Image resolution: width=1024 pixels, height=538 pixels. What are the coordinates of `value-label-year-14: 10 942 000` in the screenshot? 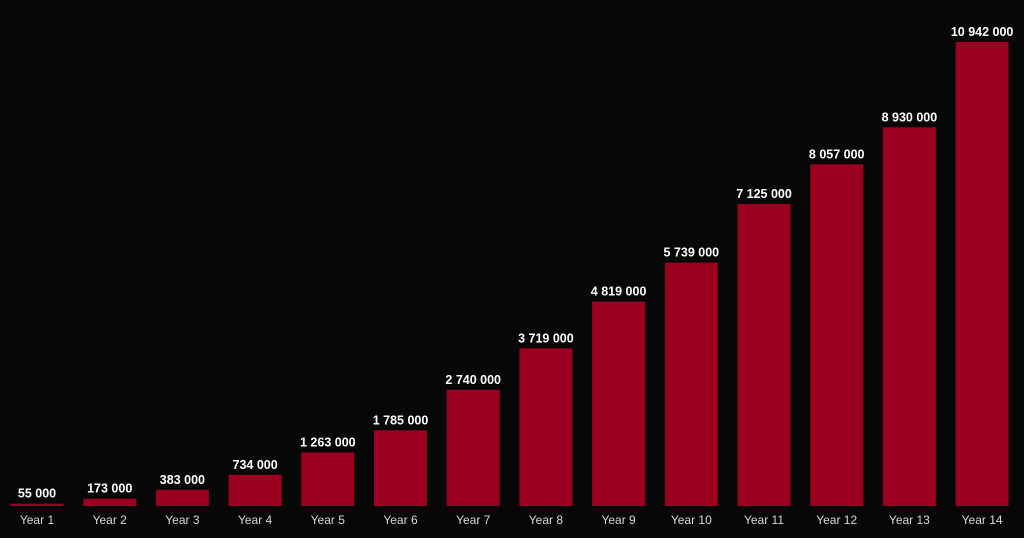 It's located at (982, 32).